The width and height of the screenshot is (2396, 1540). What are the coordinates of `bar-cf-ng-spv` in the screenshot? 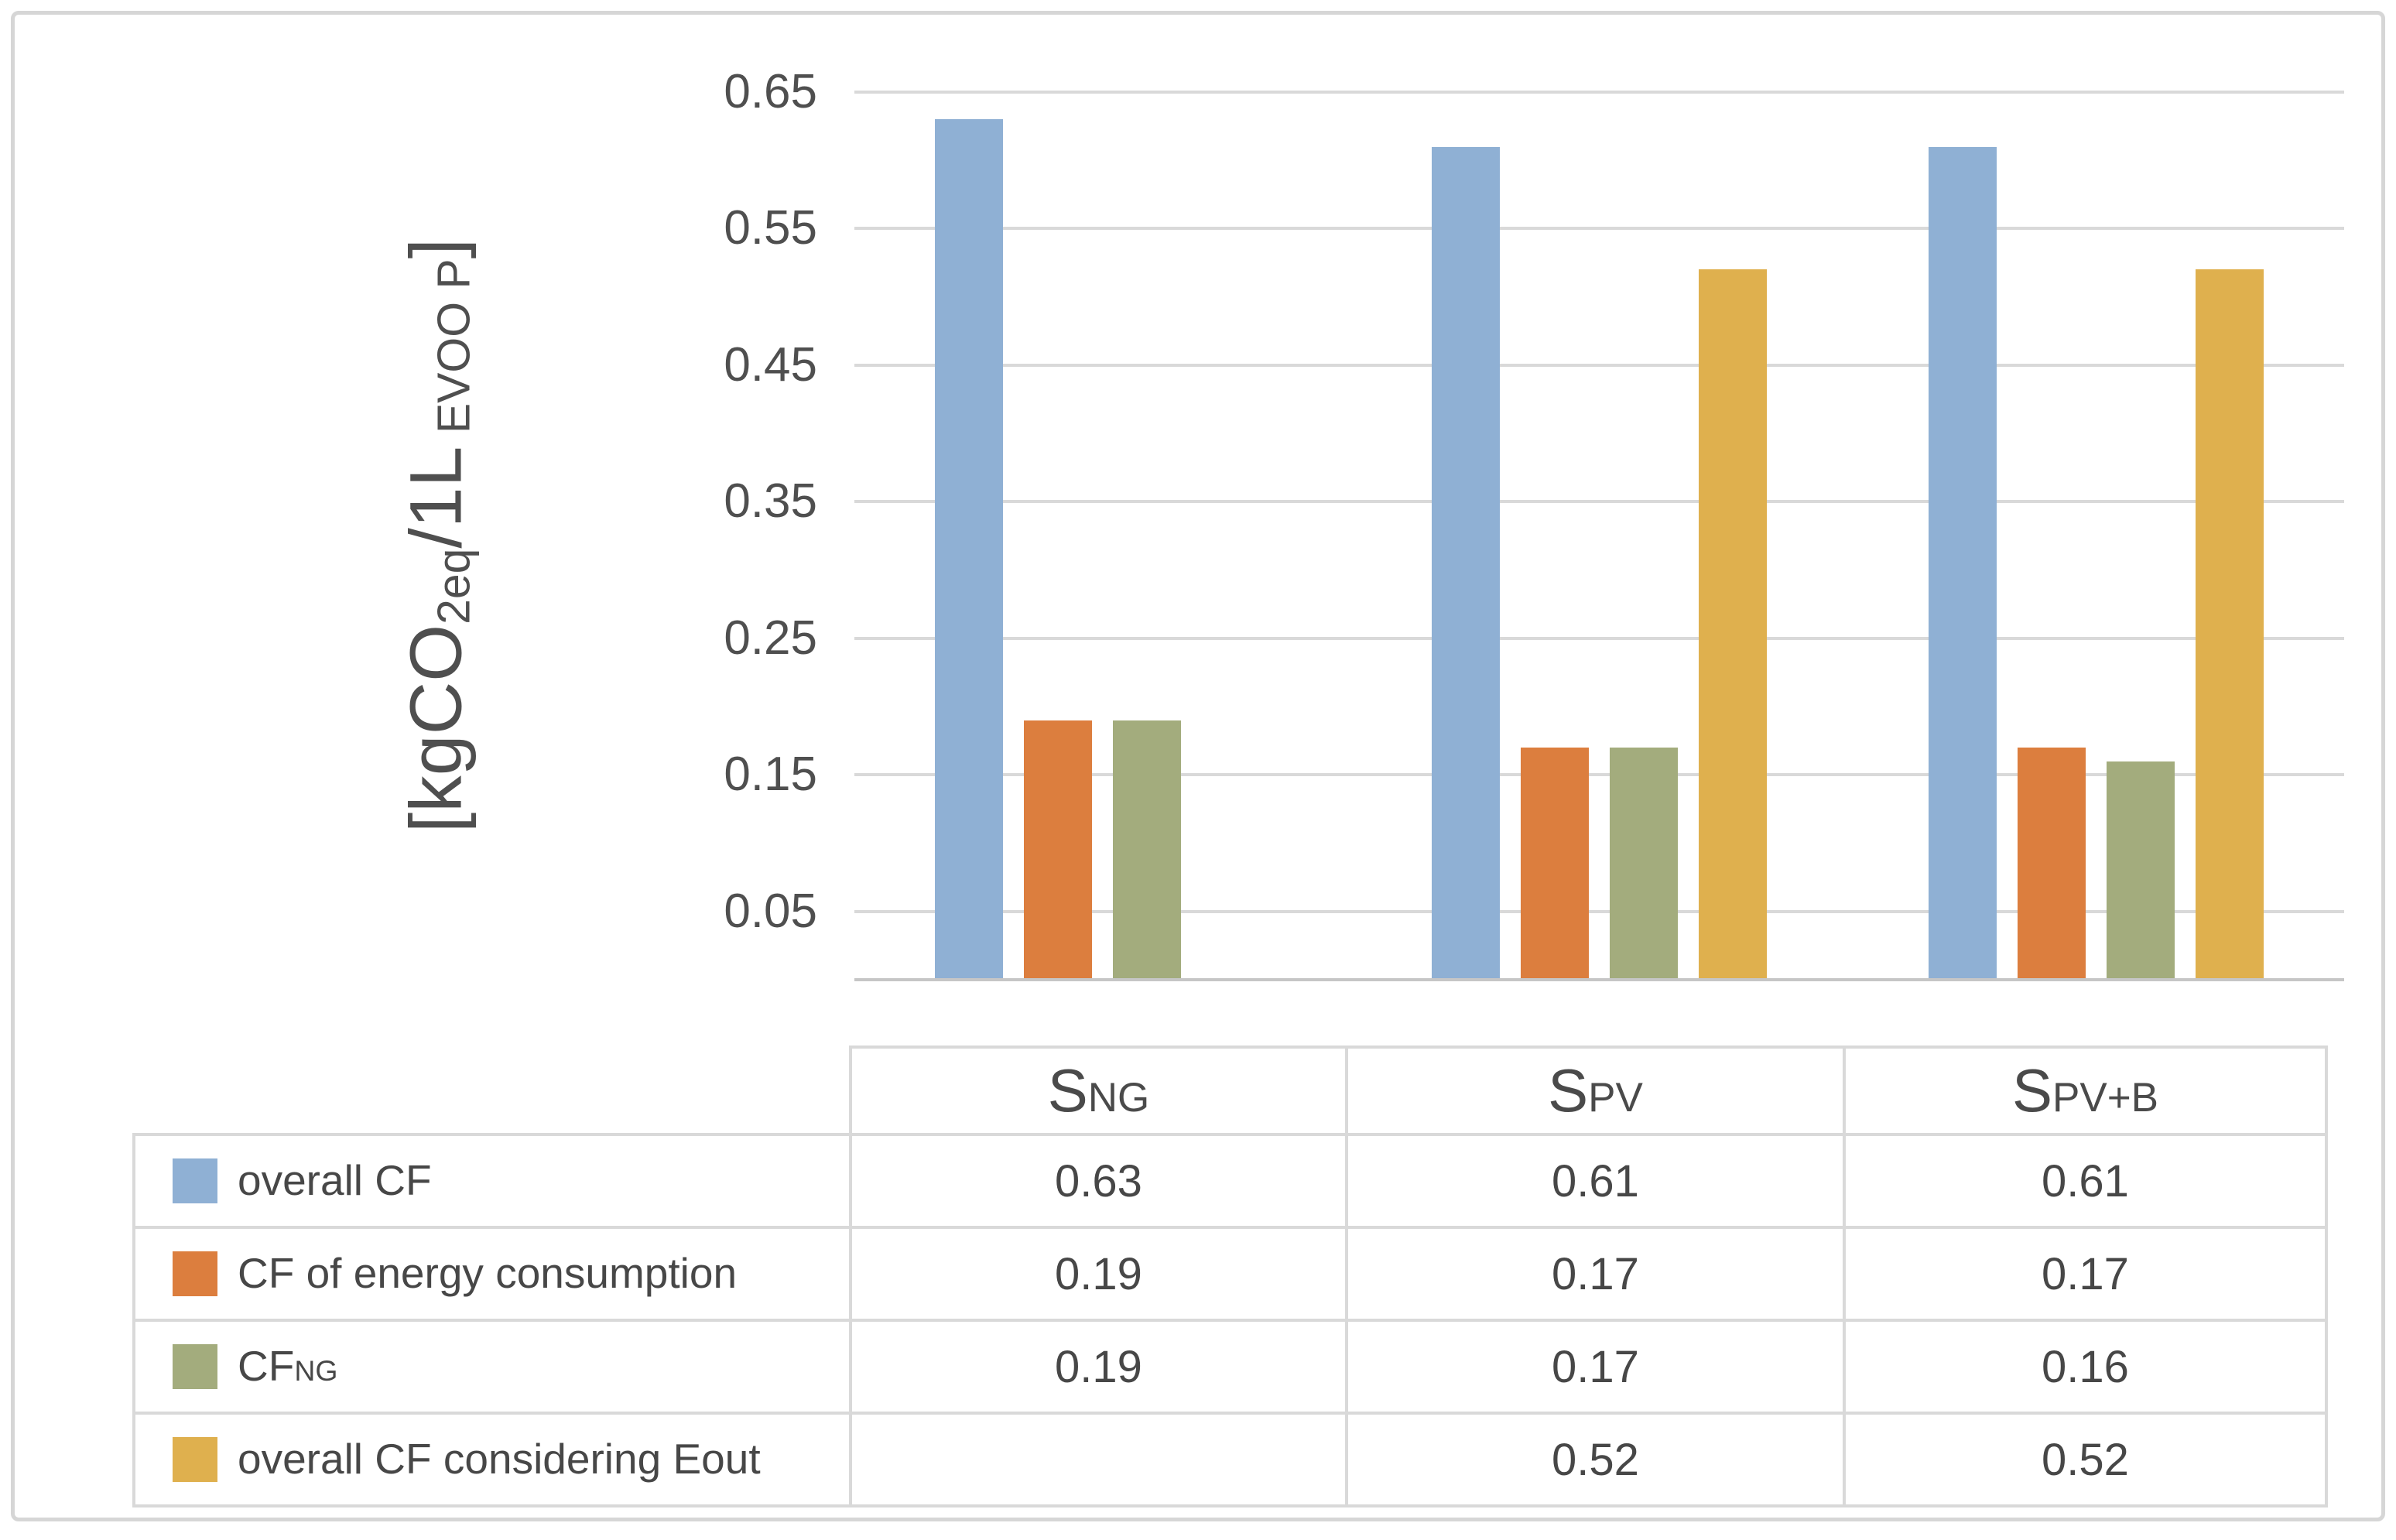 It's located at (1644, 864).